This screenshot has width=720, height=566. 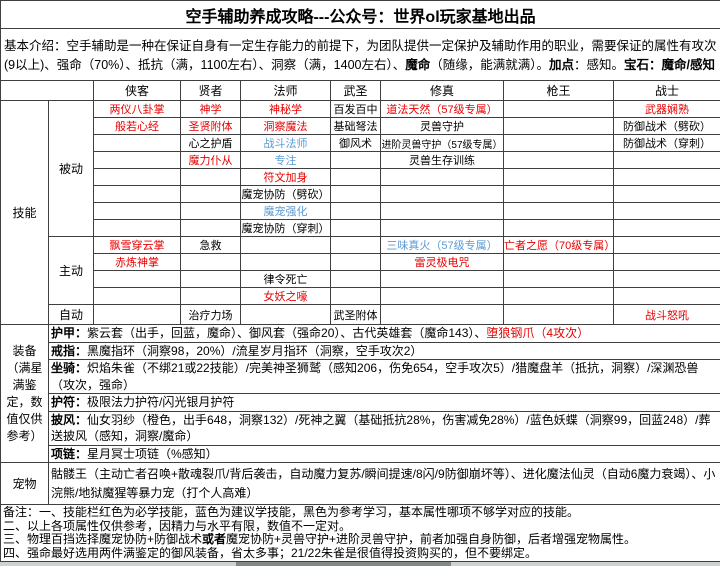 I want to click on skill-cell: 魔宠协防（穿刺）, so click(x=286, y=228).